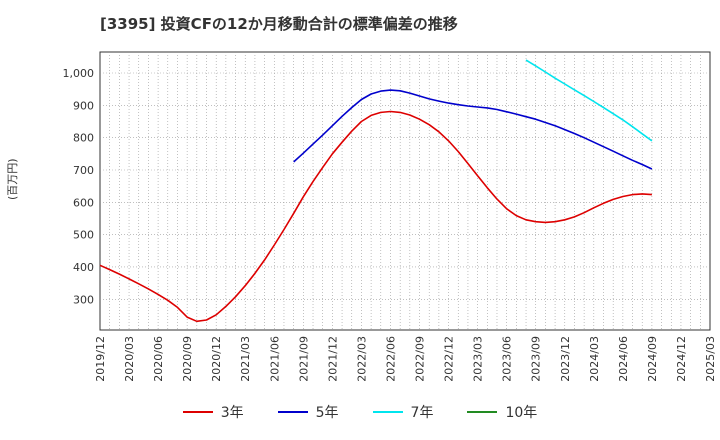  What do you see at coordinates (536, 359) in the screenshot?
I see `x-tick-label: 2023/09` at bounding box center [536, 359].